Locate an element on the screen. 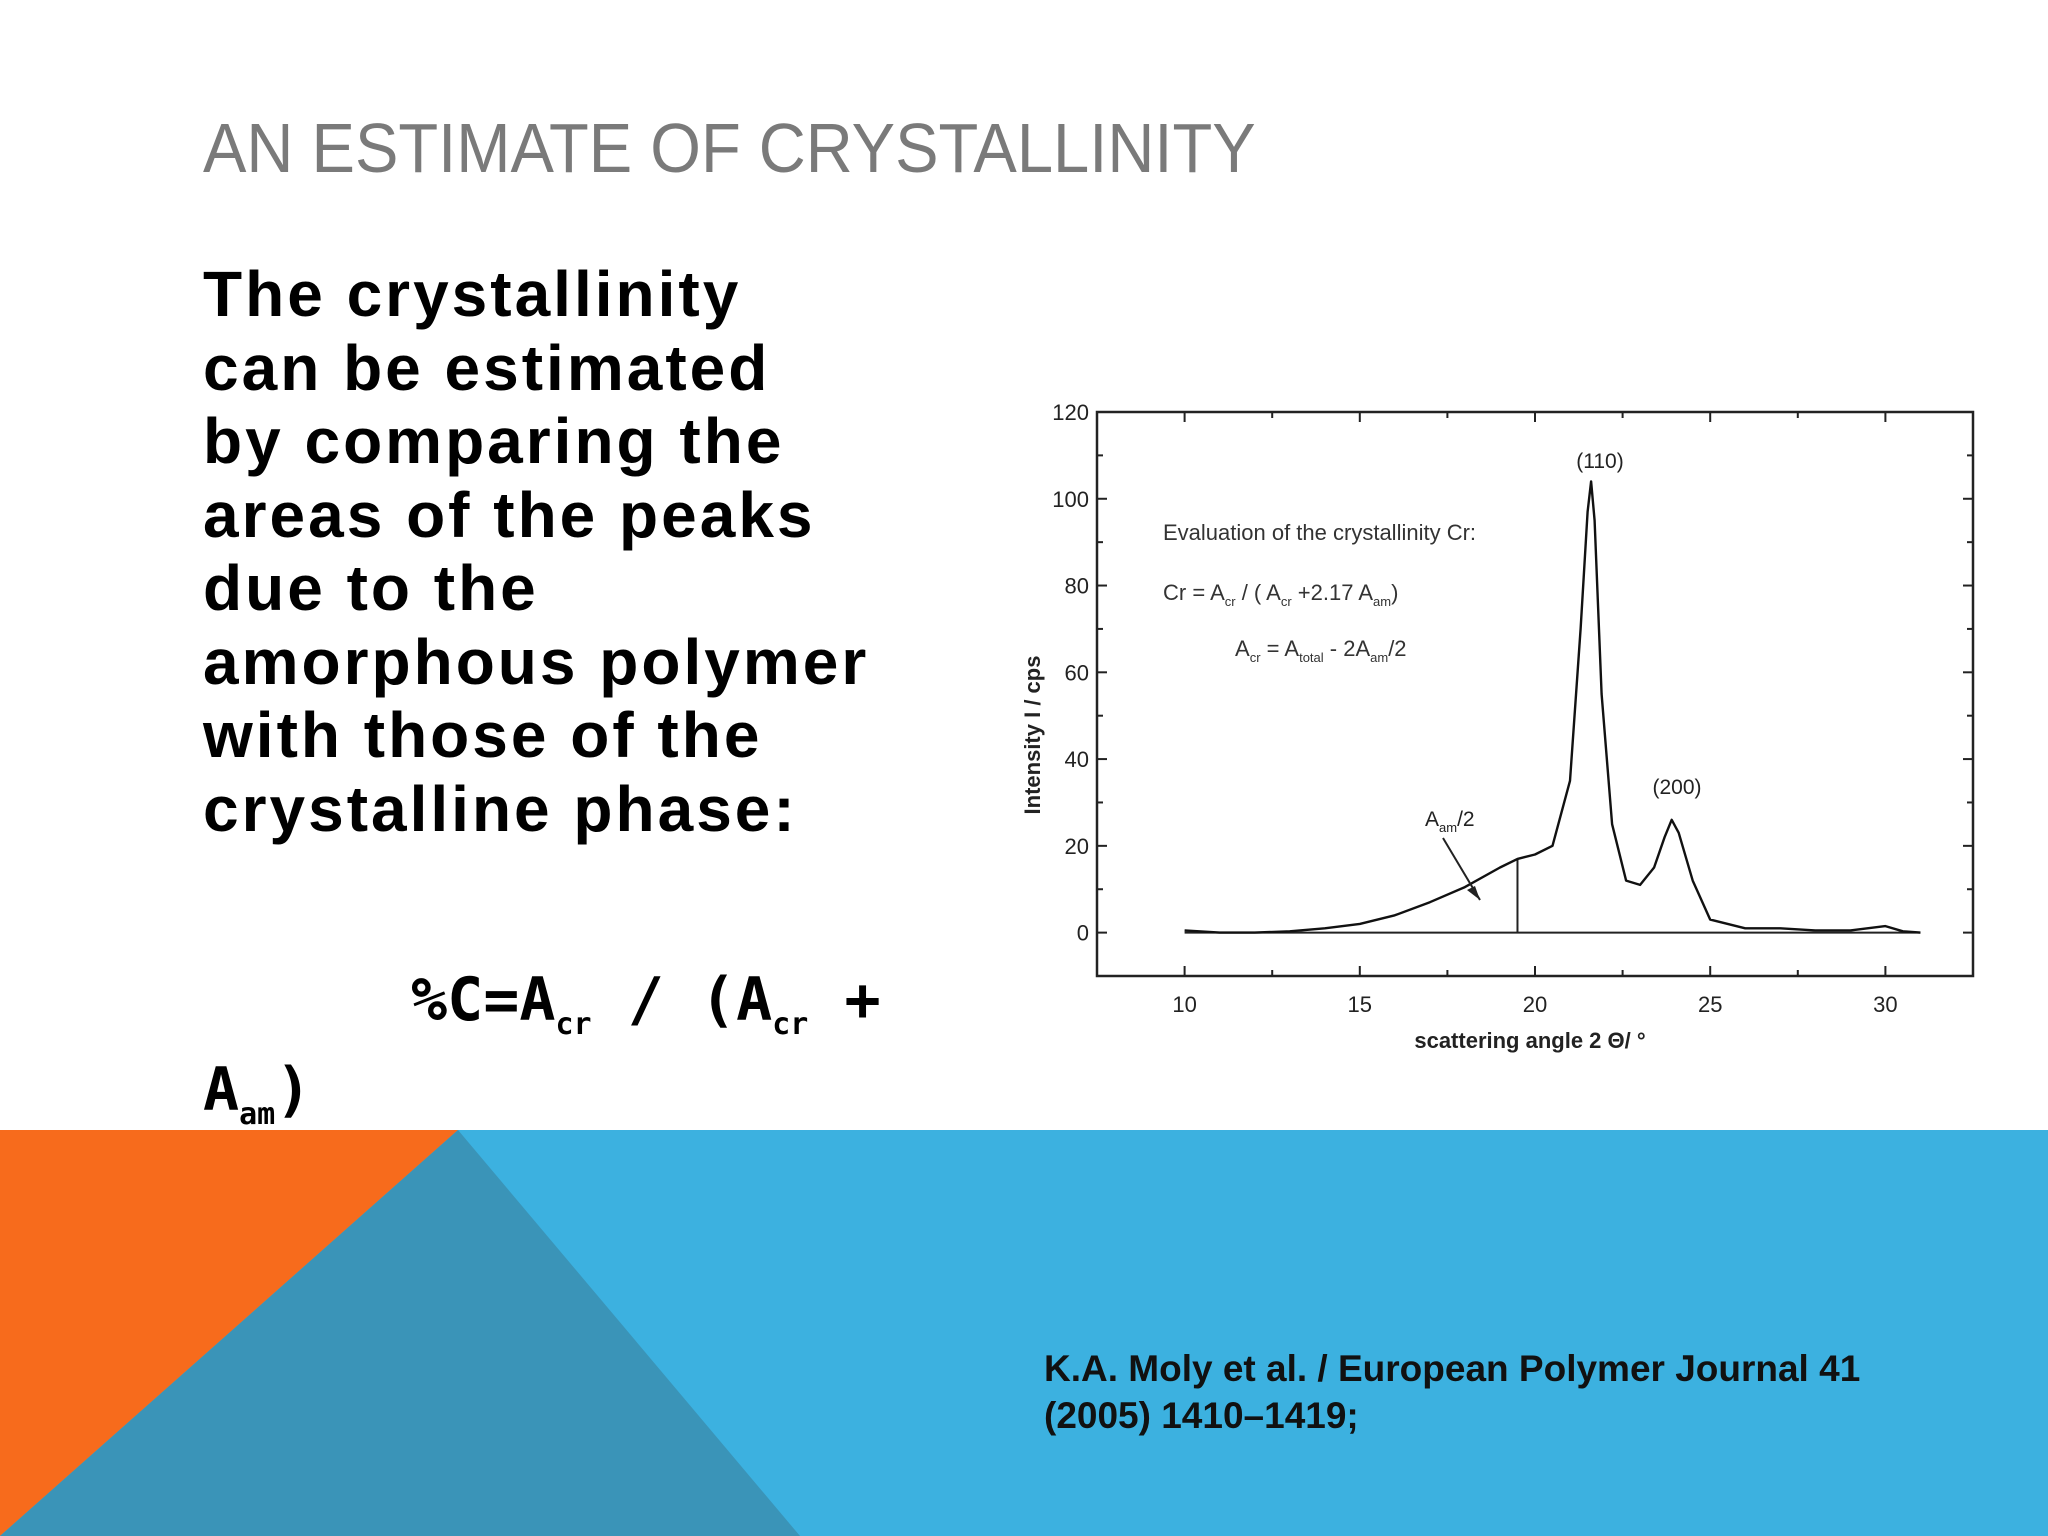 The height and width of the screenshot is (1536, 2048). peak-200-label: (200) is located at coordinates (1676, 787).